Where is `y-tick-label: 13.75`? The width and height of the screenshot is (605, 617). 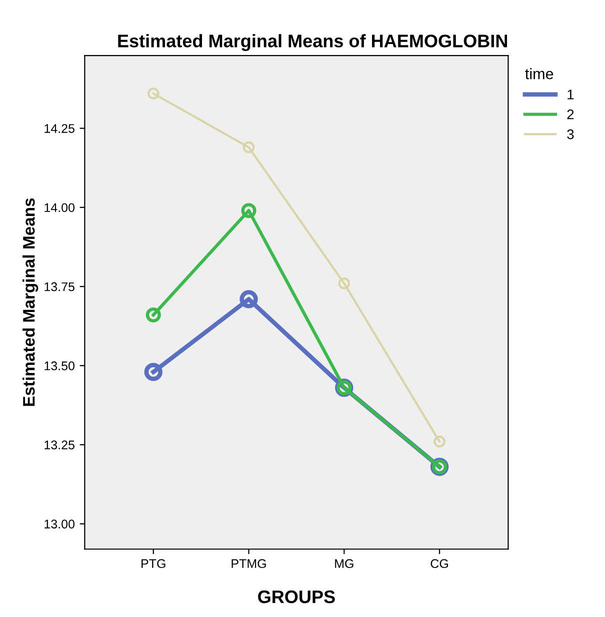
y-tick-label: 13.75 is located at coordinates (59, 287).